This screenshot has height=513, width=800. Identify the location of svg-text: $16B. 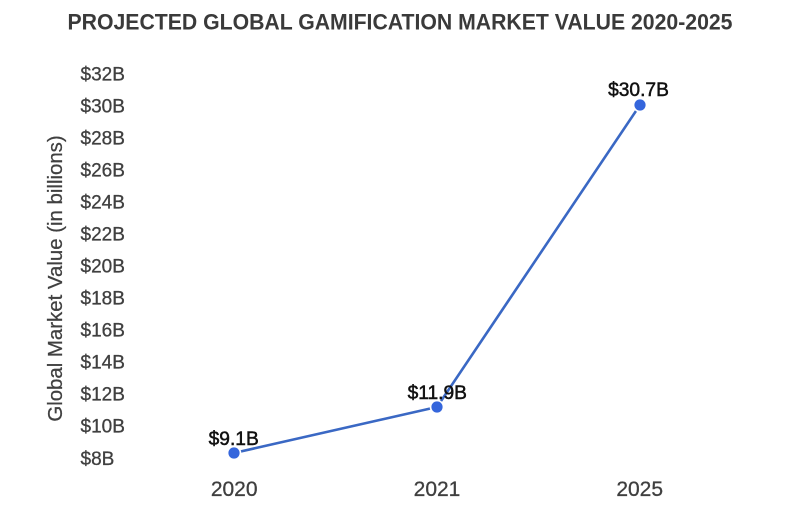
(103, 331).